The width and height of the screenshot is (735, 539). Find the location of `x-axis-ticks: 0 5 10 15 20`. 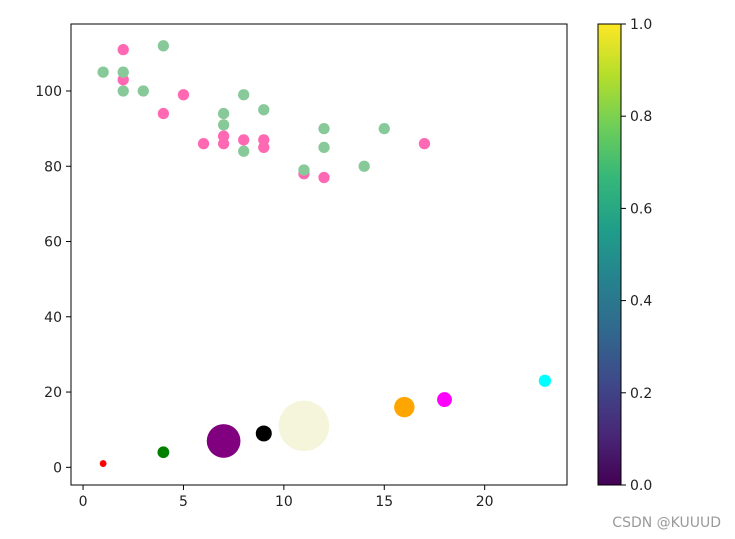

x-axis-ticks: 0 5 10 15 20 is located at coordinates (286, 497).